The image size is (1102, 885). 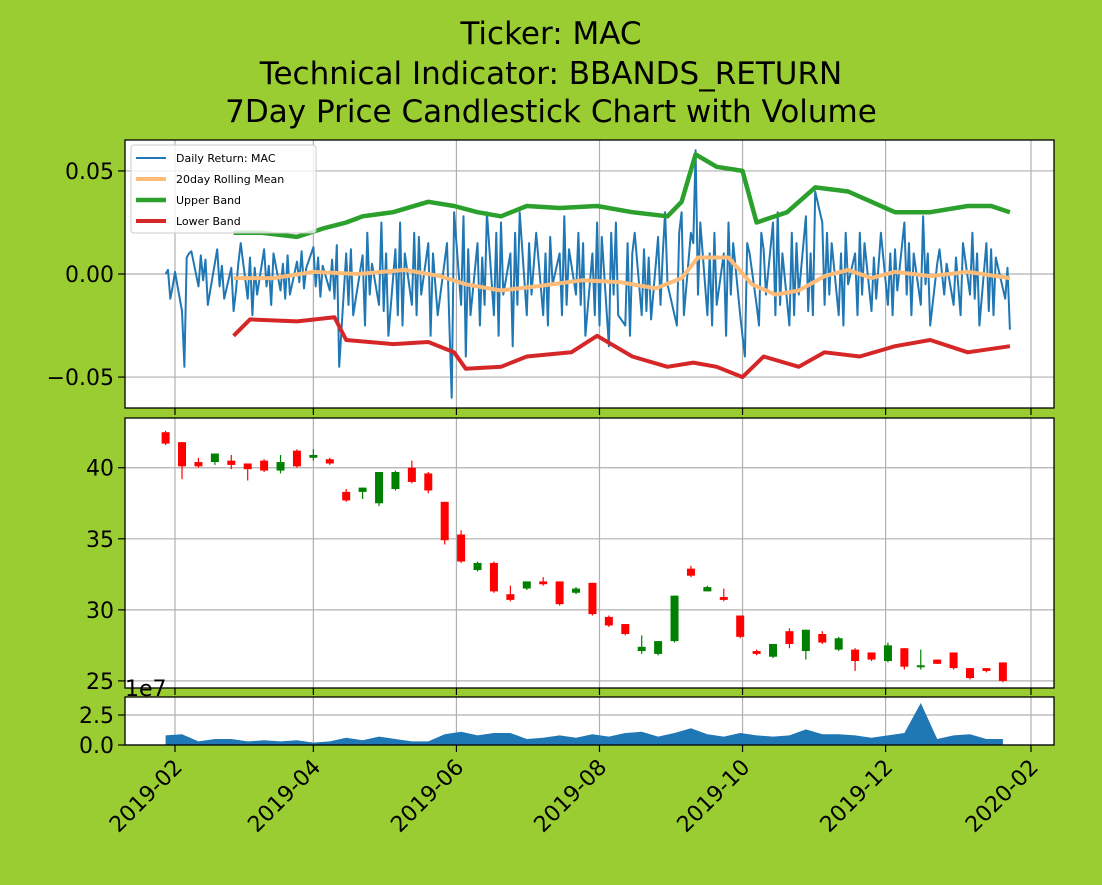 I want to click on x-tick-label: 2019-08, so click(x=571, y=796).